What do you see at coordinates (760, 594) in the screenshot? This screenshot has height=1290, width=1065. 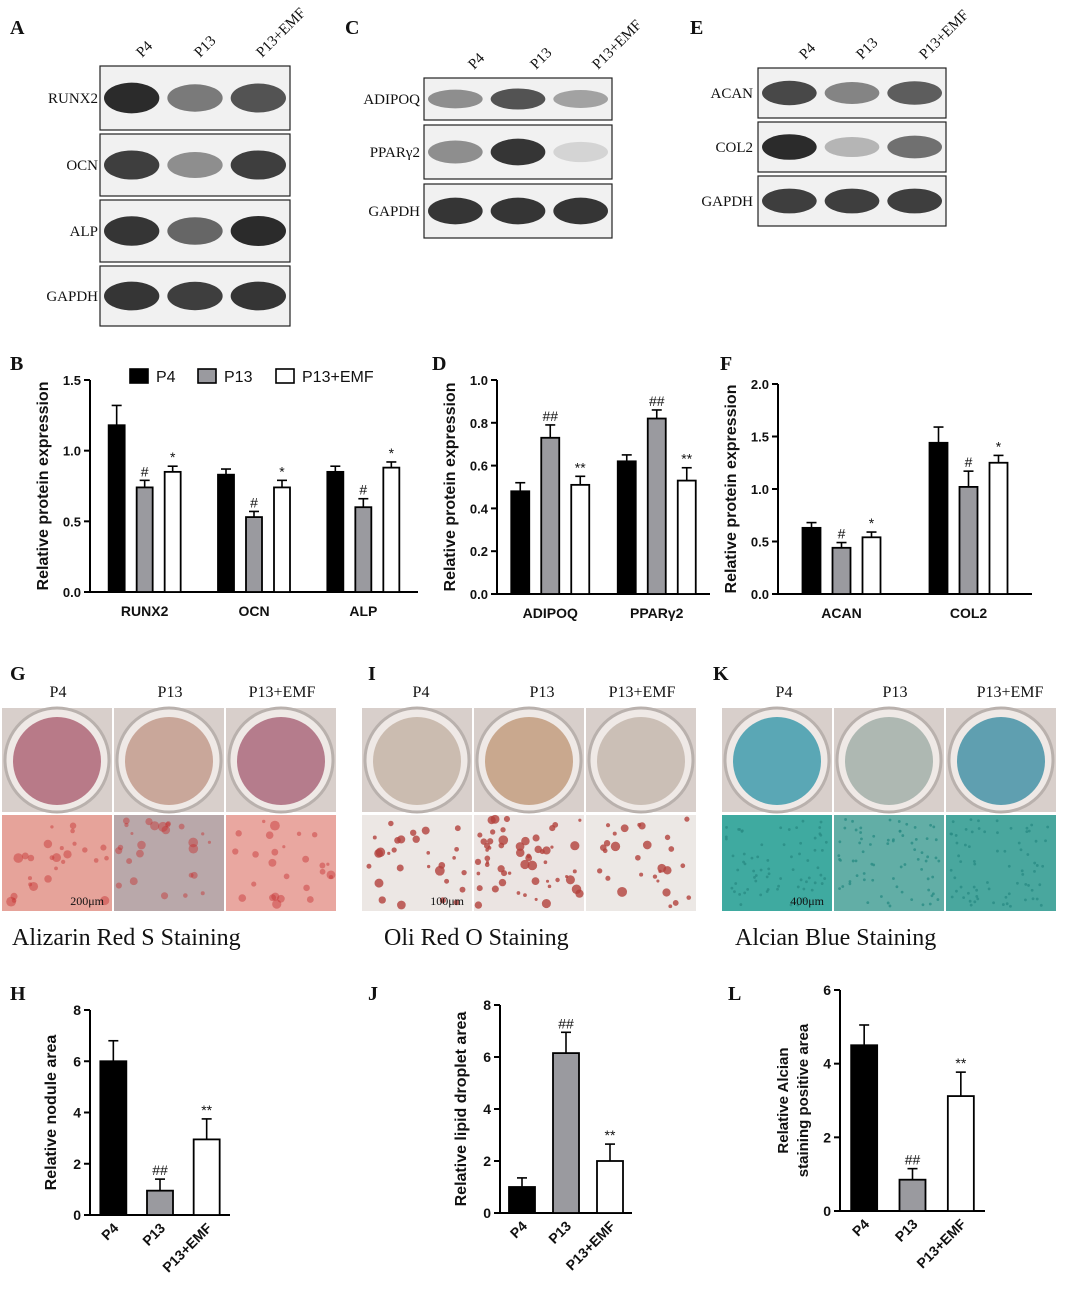 I see `y-tick-label: 0.0` at bounding box center [760, 594].